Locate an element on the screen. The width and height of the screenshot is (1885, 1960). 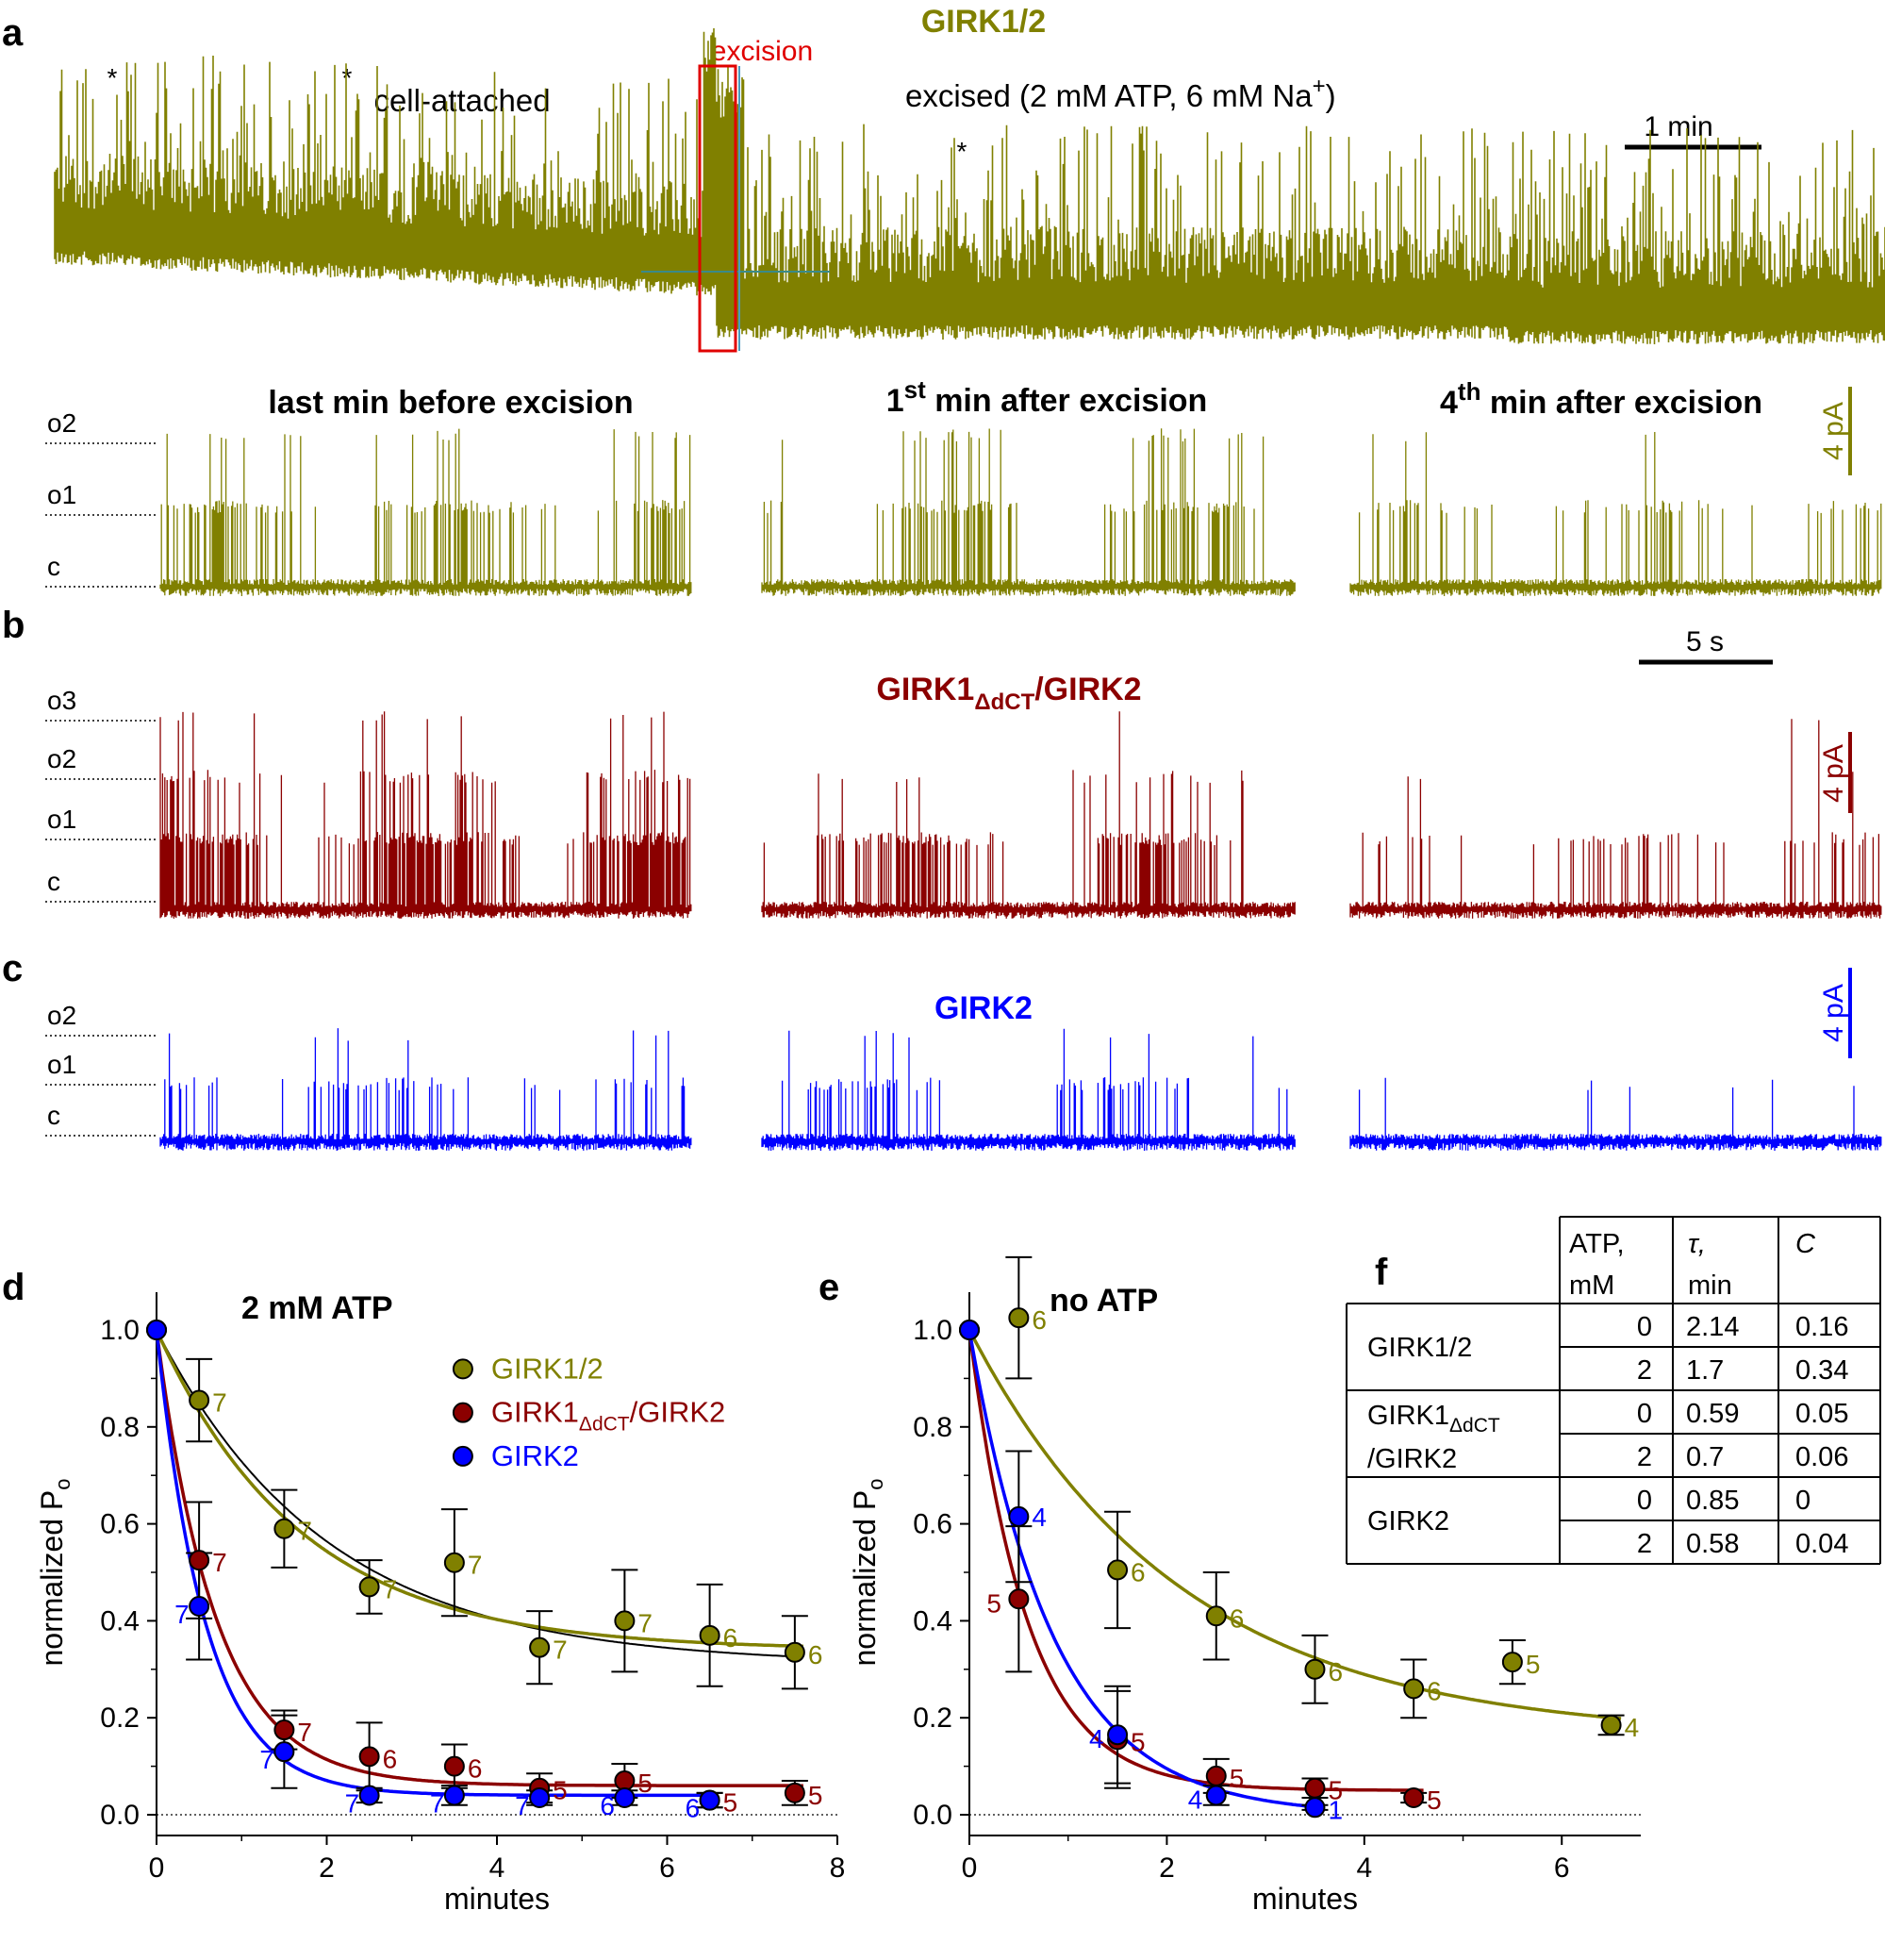
level-label-o1: o1 is located at coordinates (61, 819).